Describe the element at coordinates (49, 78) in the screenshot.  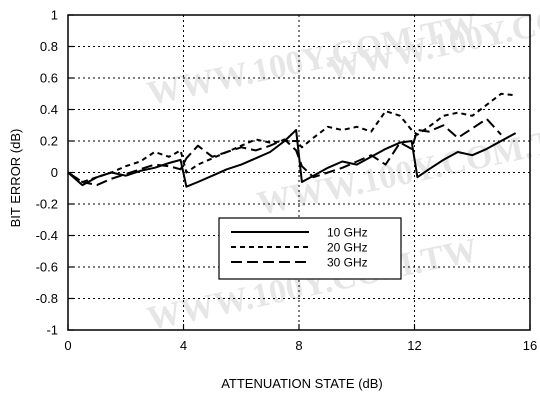
I see `y-tick-label-8: 0.6` at that location.